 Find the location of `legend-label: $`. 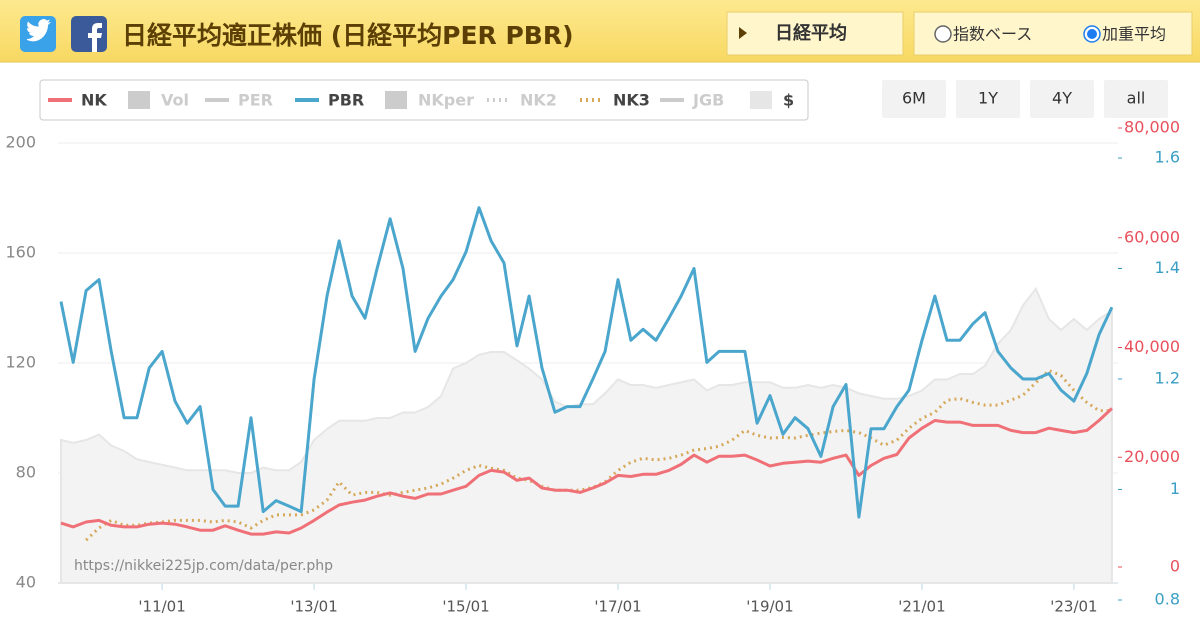

legend-label: $ is located at coordinates (788, 100).